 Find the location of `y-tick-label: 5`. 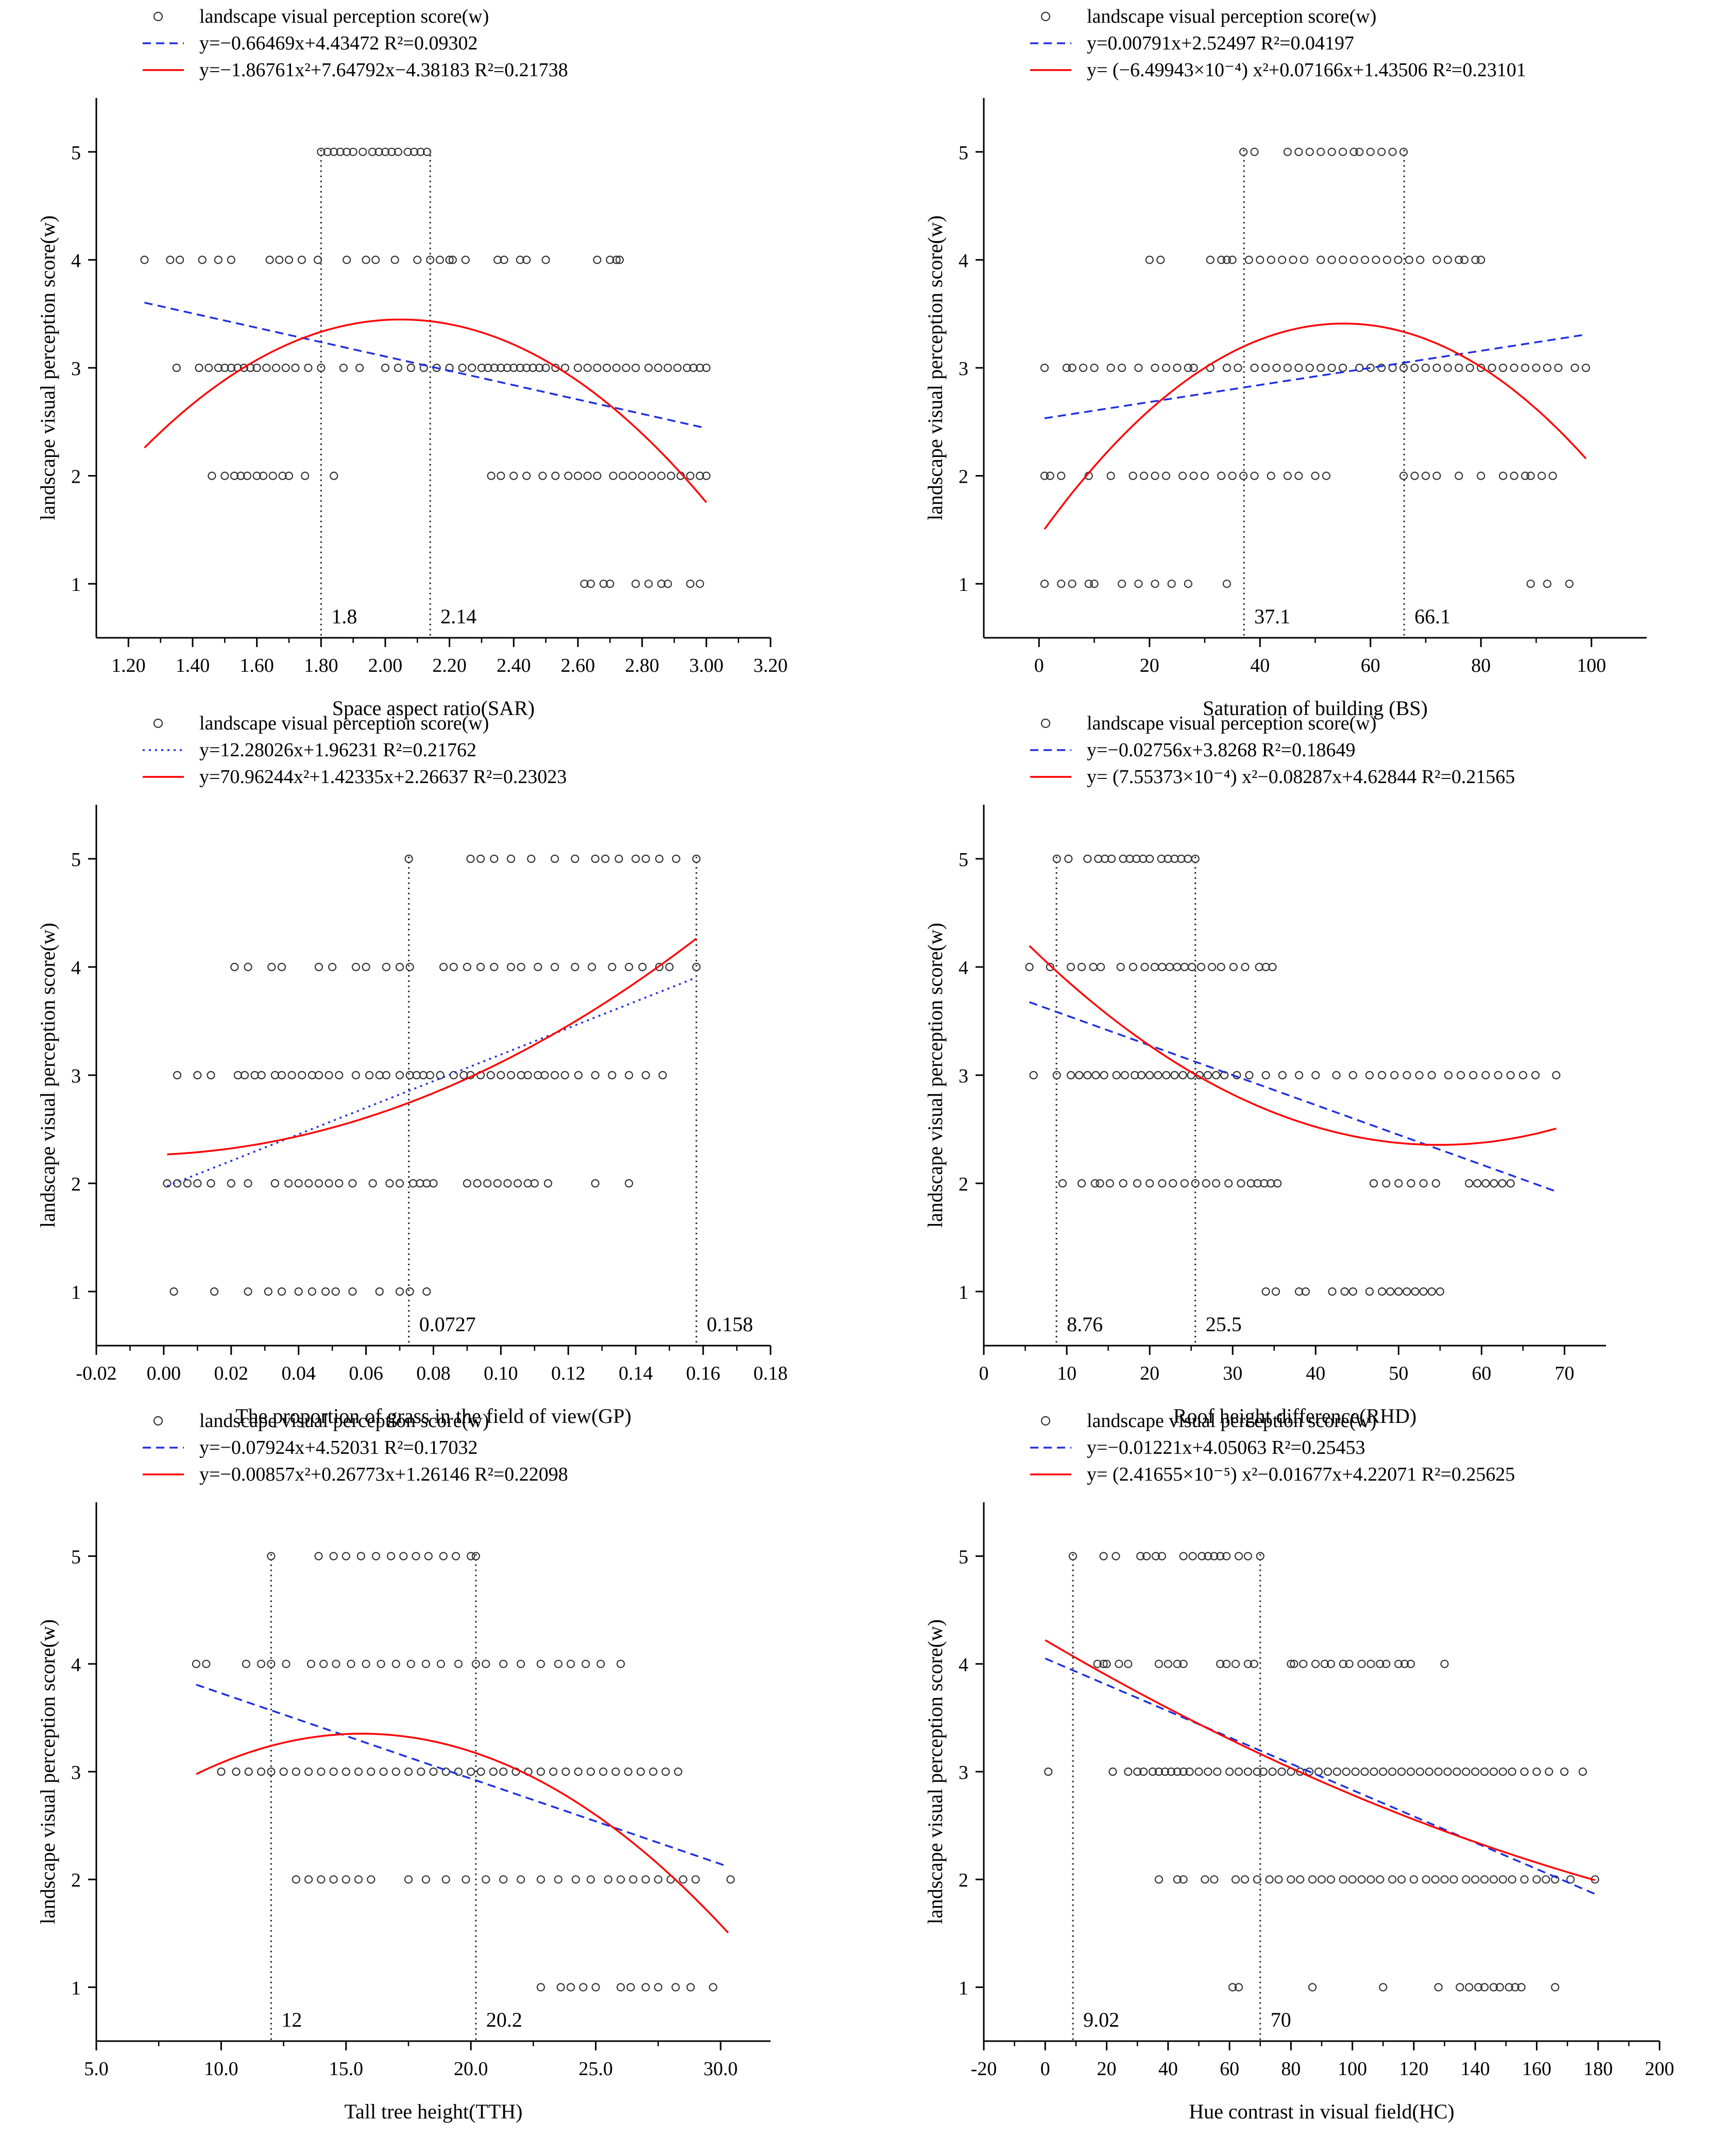

y-tick-label: 5 is located at coordinates (76, 860).